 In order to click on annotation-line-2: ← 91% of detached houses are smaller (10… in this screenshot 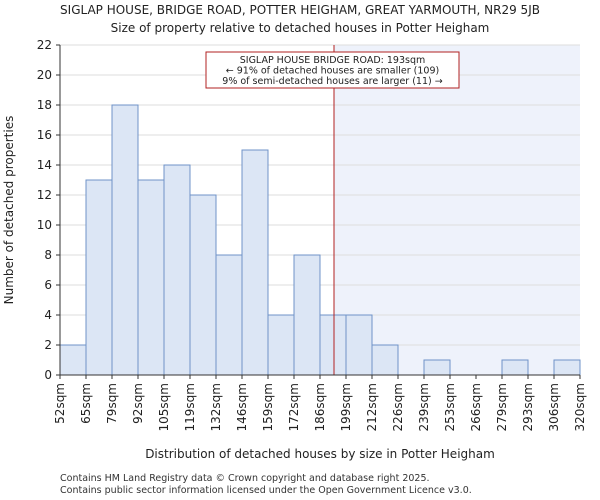, I will do `click(332, 71)`.